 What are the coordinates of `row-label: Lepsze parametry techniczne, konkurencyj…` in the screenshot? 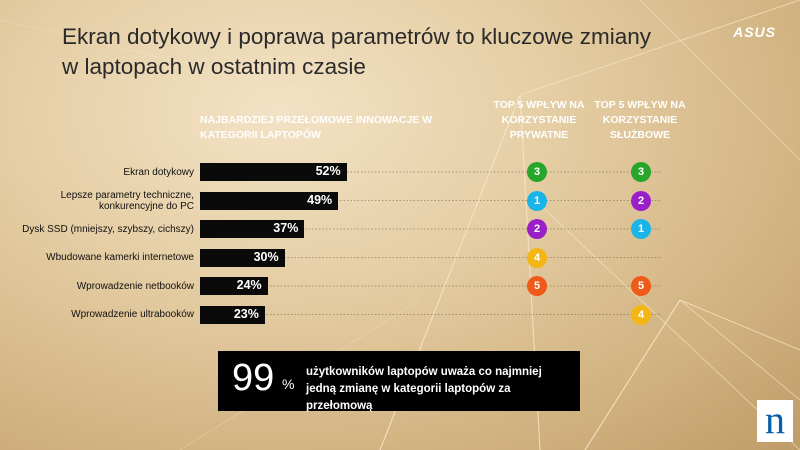 It's located at (127, 200).